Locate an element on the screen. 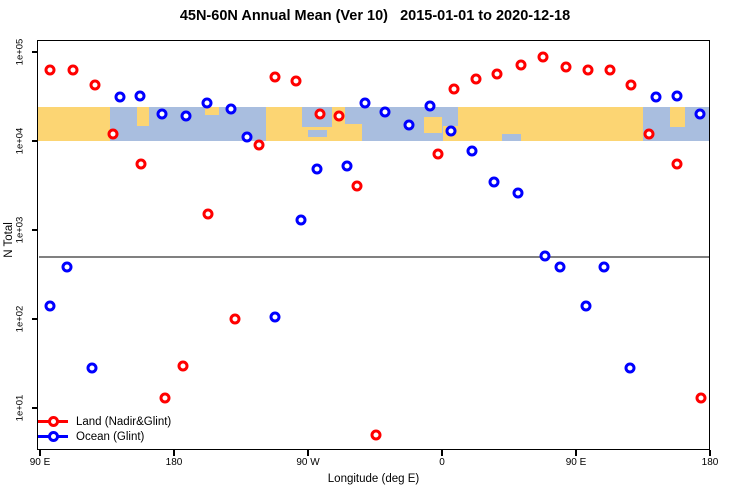  x-tick-label: 0 is located at coordinates (442, 462).